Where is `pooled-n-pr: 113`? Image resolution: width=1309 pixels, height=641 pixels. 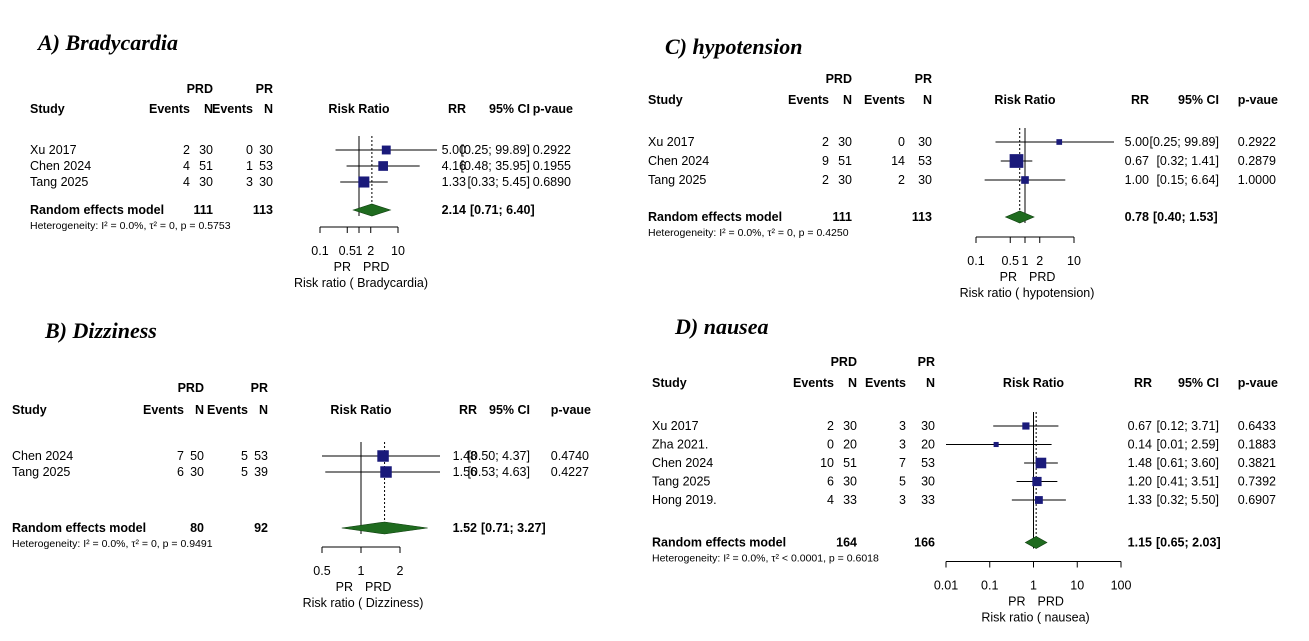 pooled-n-pr: 113 is located at coordinates (922, 217).